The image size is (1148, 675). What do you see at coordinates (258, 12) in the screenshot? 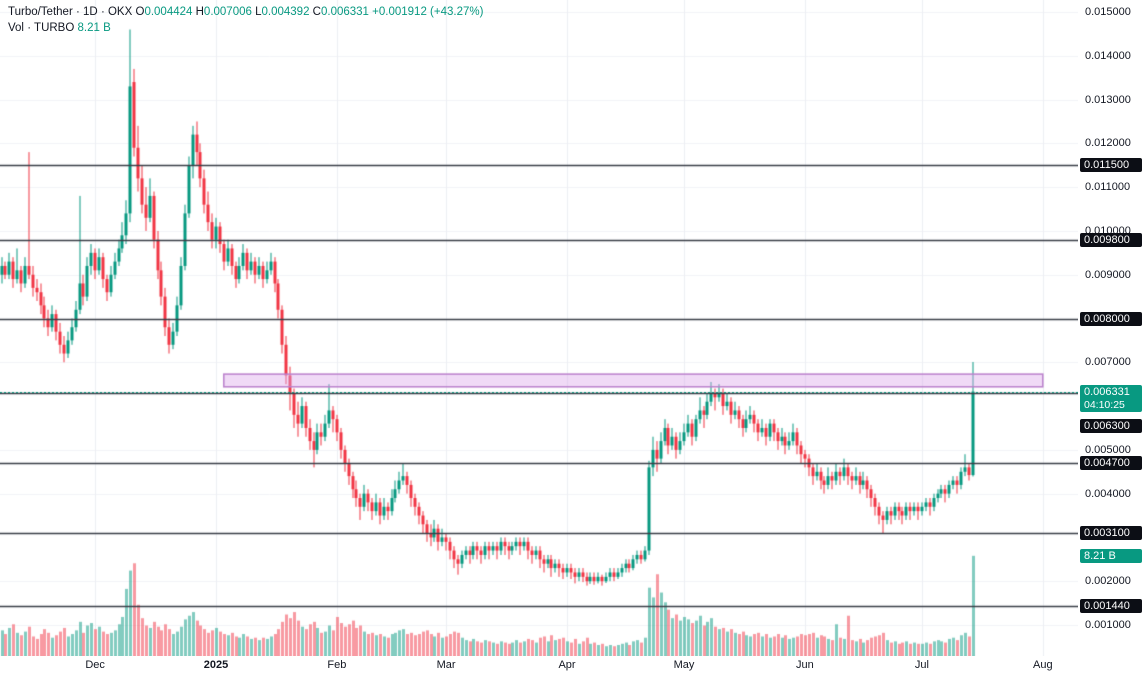
I see `low-label: L` at bounding box center [258, 12].